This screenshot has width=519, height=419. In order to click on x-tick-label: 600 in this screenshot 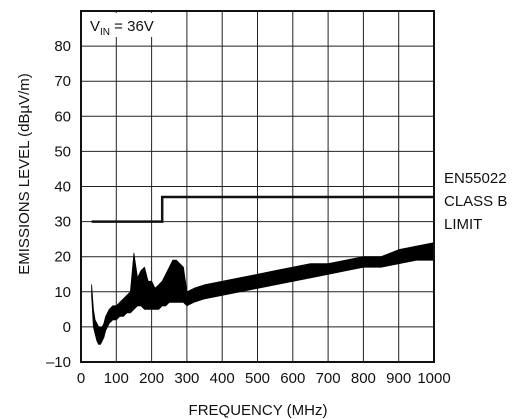, I will do `click(292, 378)`.